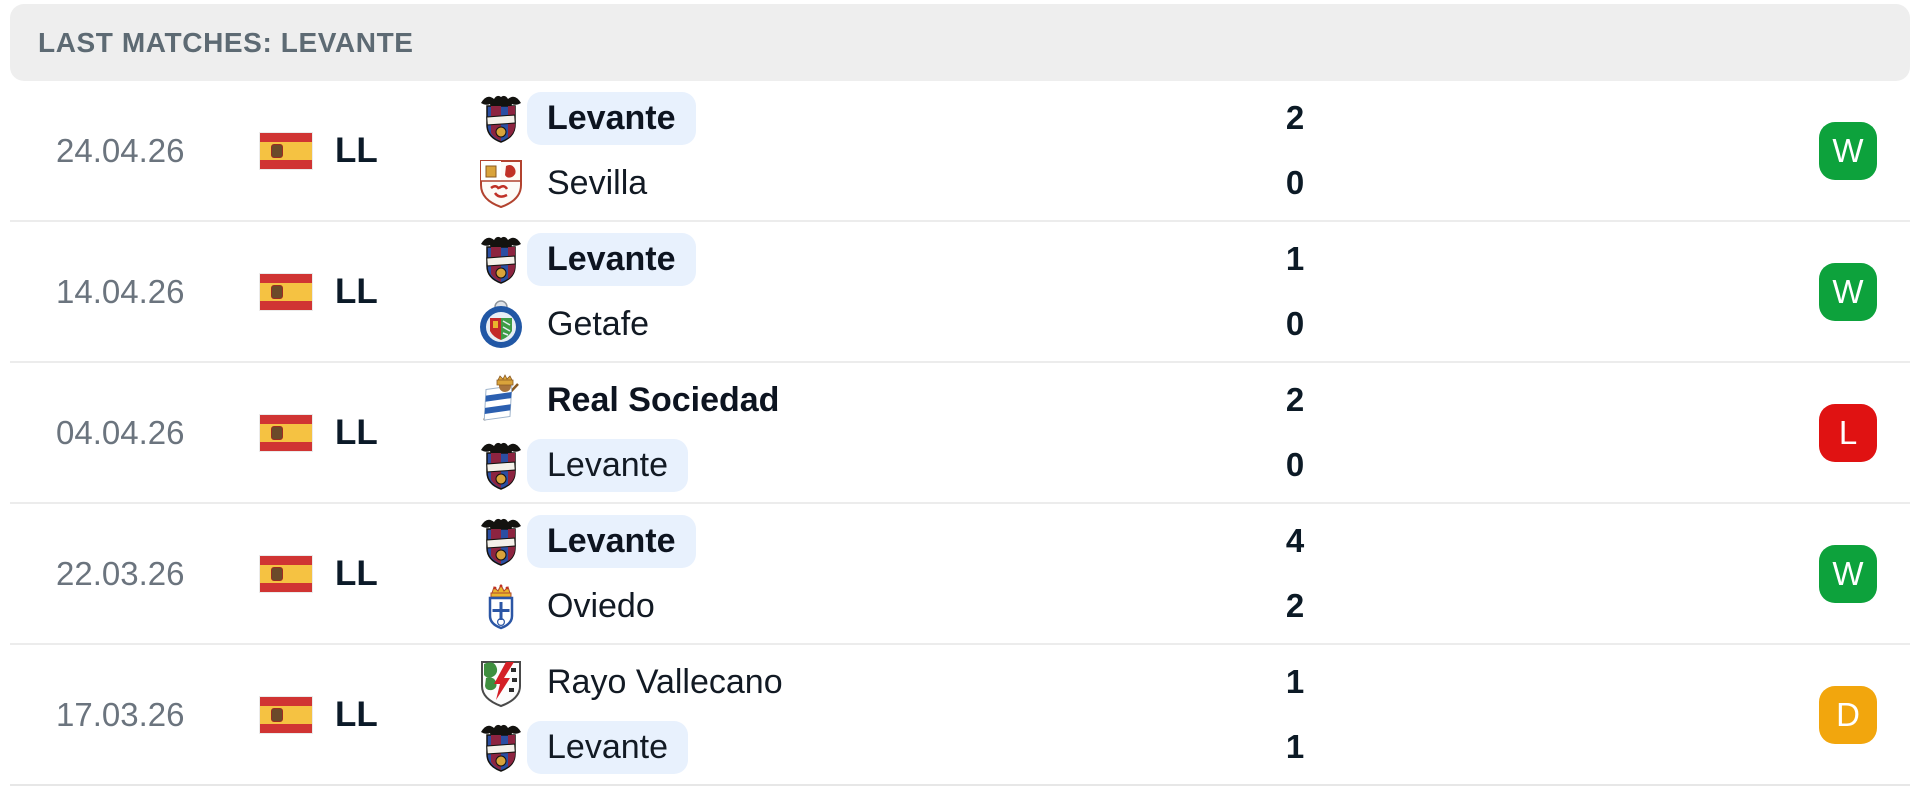 This screenshot has width=1920, height=792. What do you see at coordinates (1192, 541) in the screenshot?
I see `home-team-line: Levante 4` at bounding box center [1192, 541].